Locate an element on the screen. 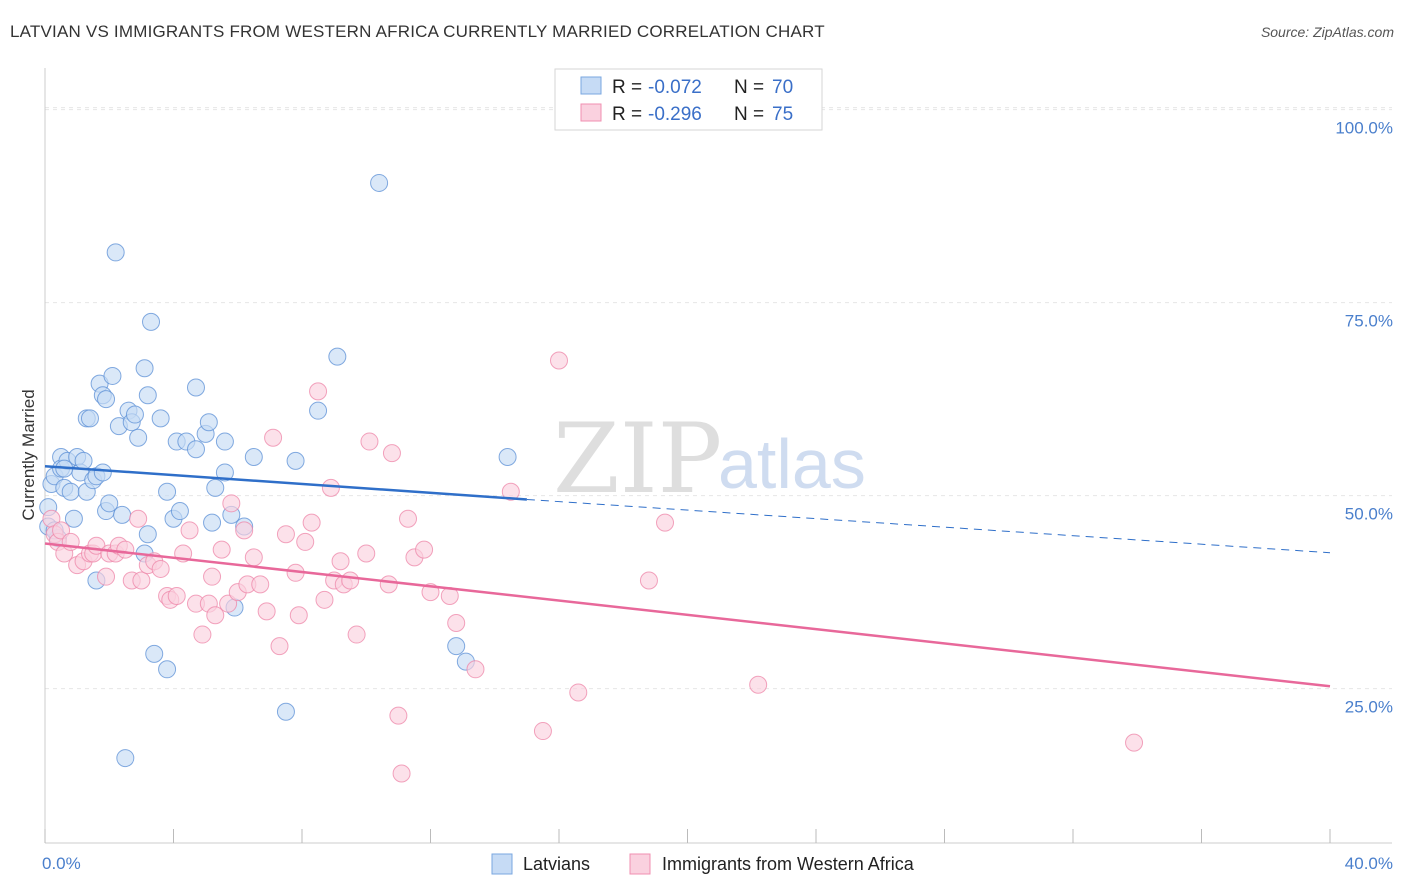 This screenshot has height=892, width=1406. x-tick-label: 40.0% is located at coordinates (1369, 863).